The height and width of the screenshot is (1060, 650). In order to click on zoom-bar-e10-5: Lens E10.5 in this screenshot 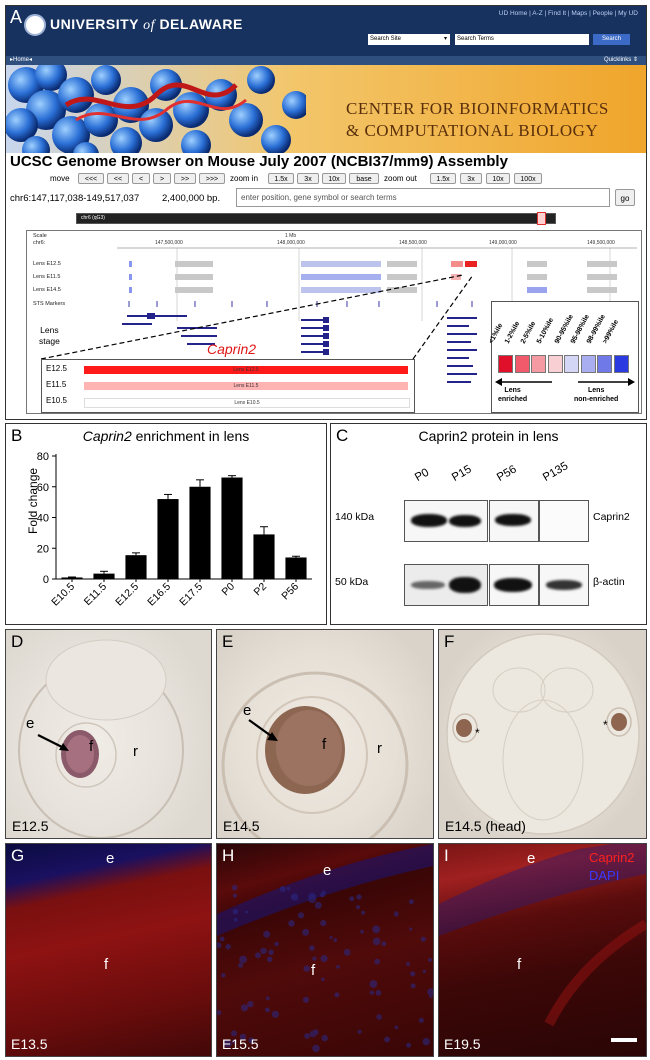, I will do `click(247, 403)`.